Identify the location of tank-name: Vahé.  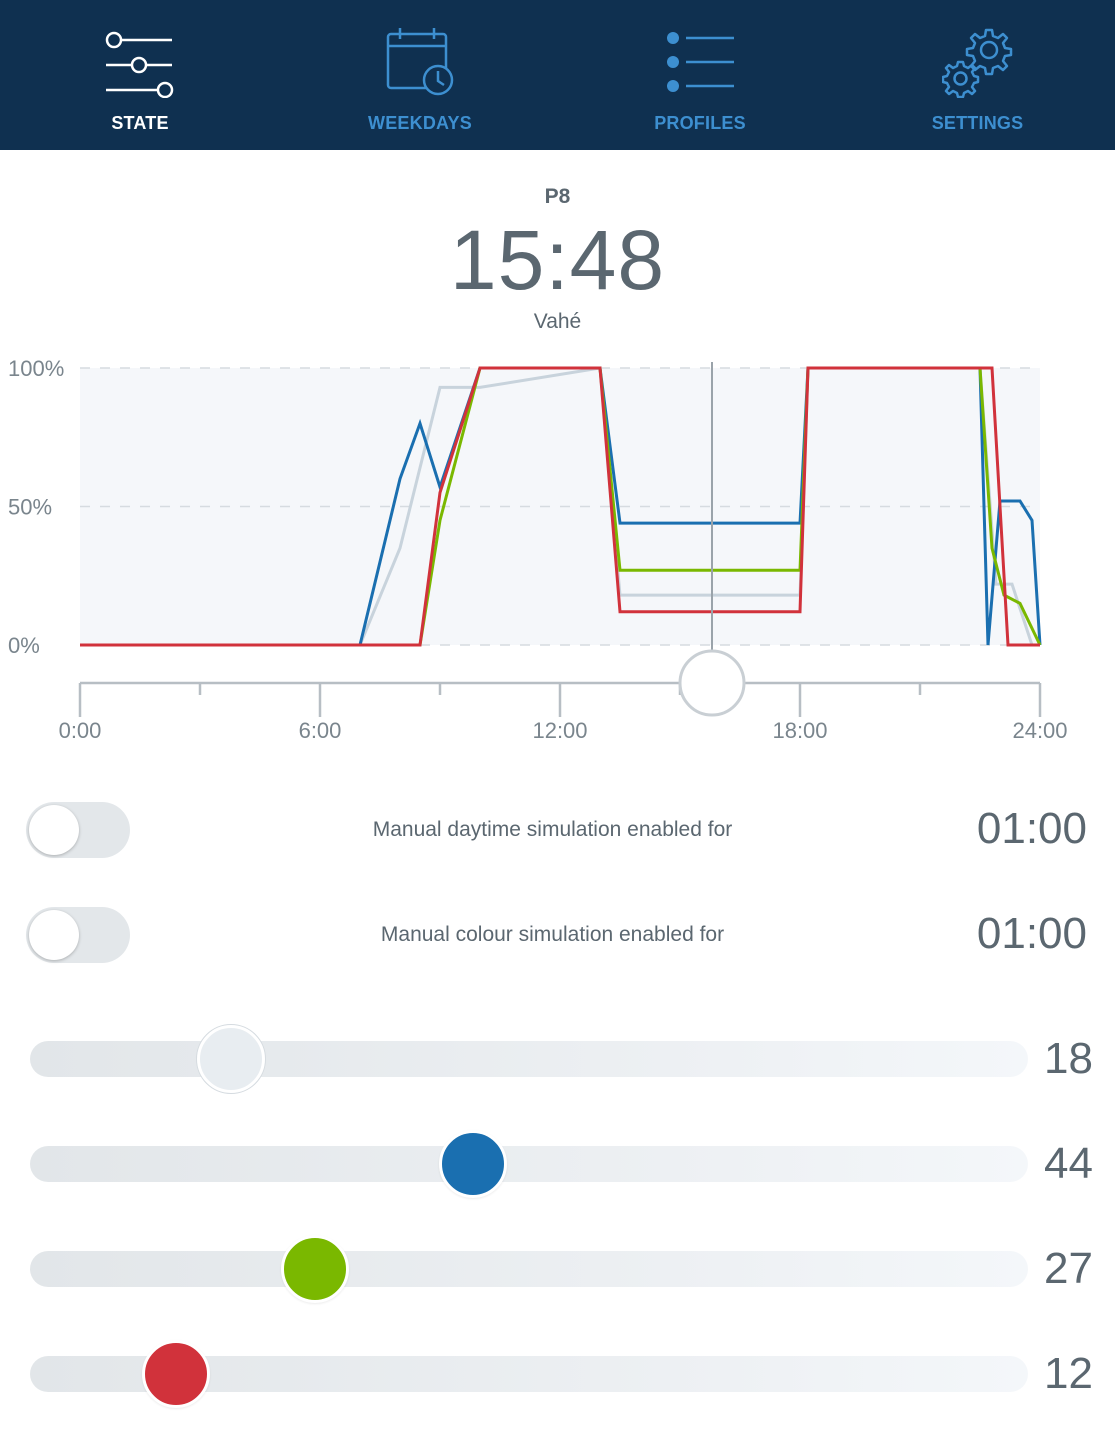
(557, 321).